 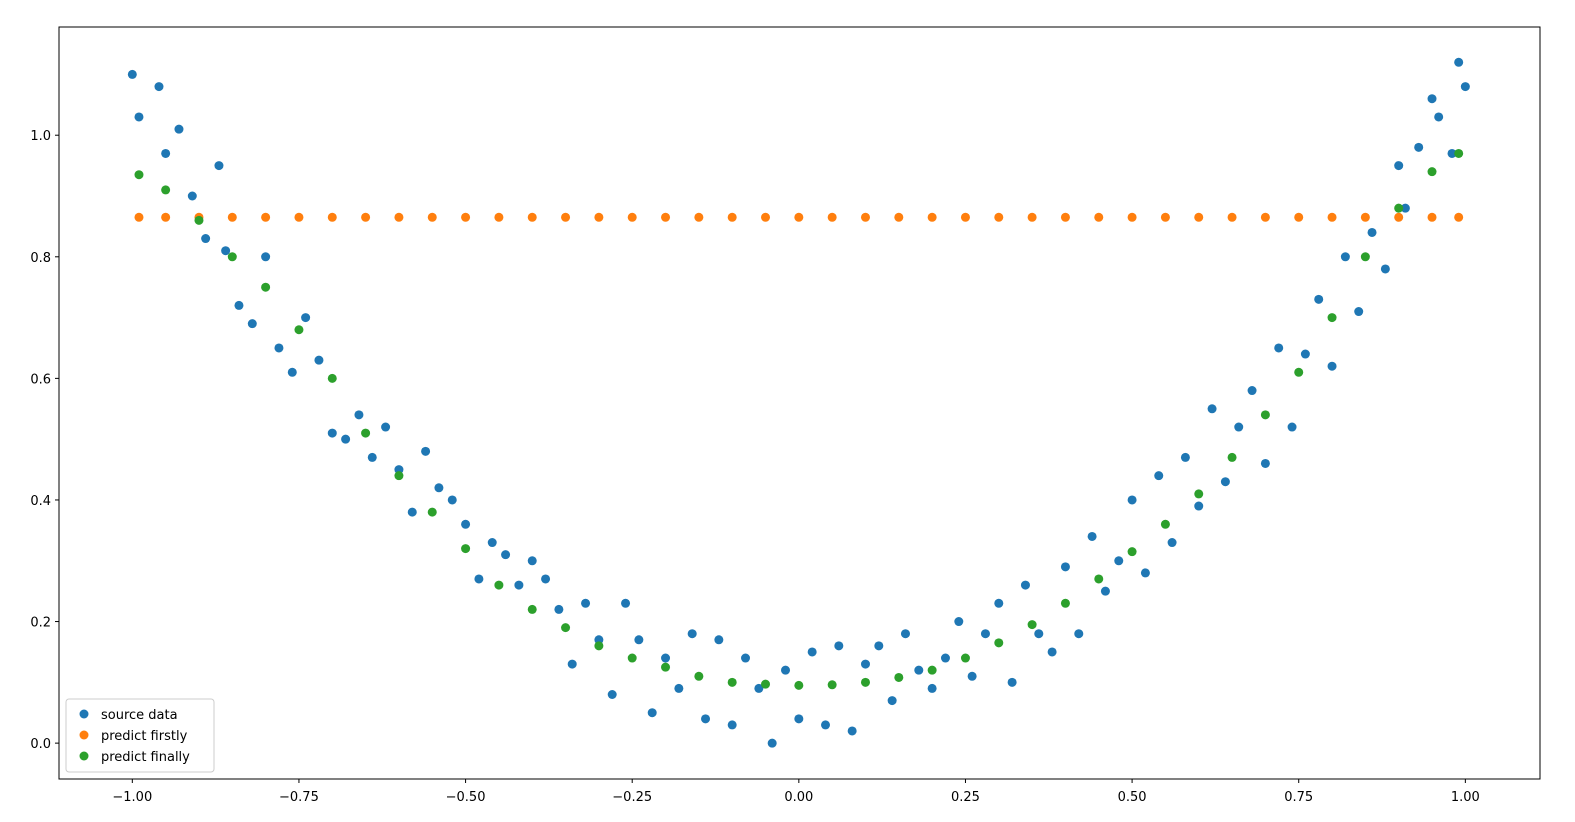 What do you see at coordinates (1298, 797) in the screenshot?
I see `x-tick-label: 0.75` at bounding box center [1298, 797].